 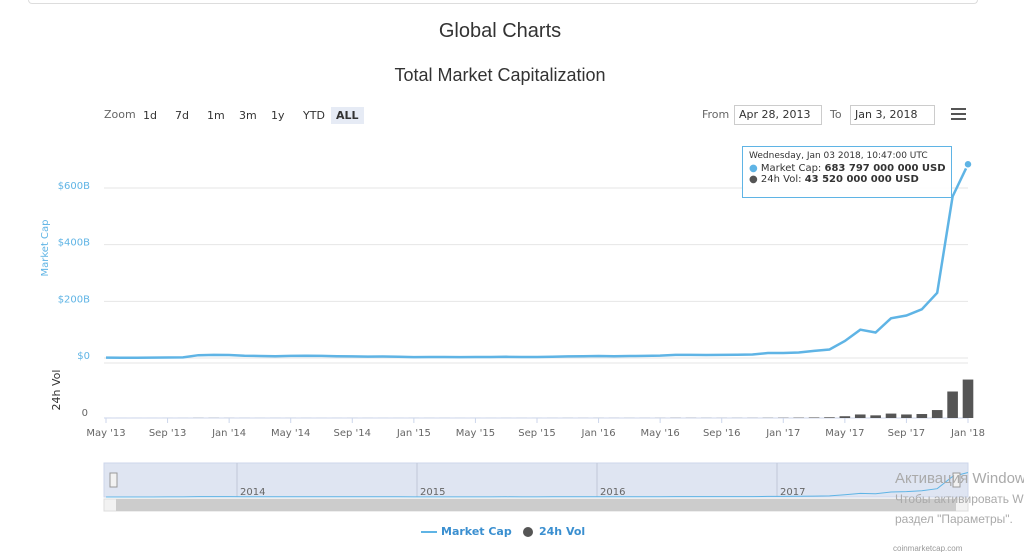 What do you see at coordinates (778, 115) in the screenshot?
I see `from-input: Apr 28, 2013` at bounding box center [778, 115].